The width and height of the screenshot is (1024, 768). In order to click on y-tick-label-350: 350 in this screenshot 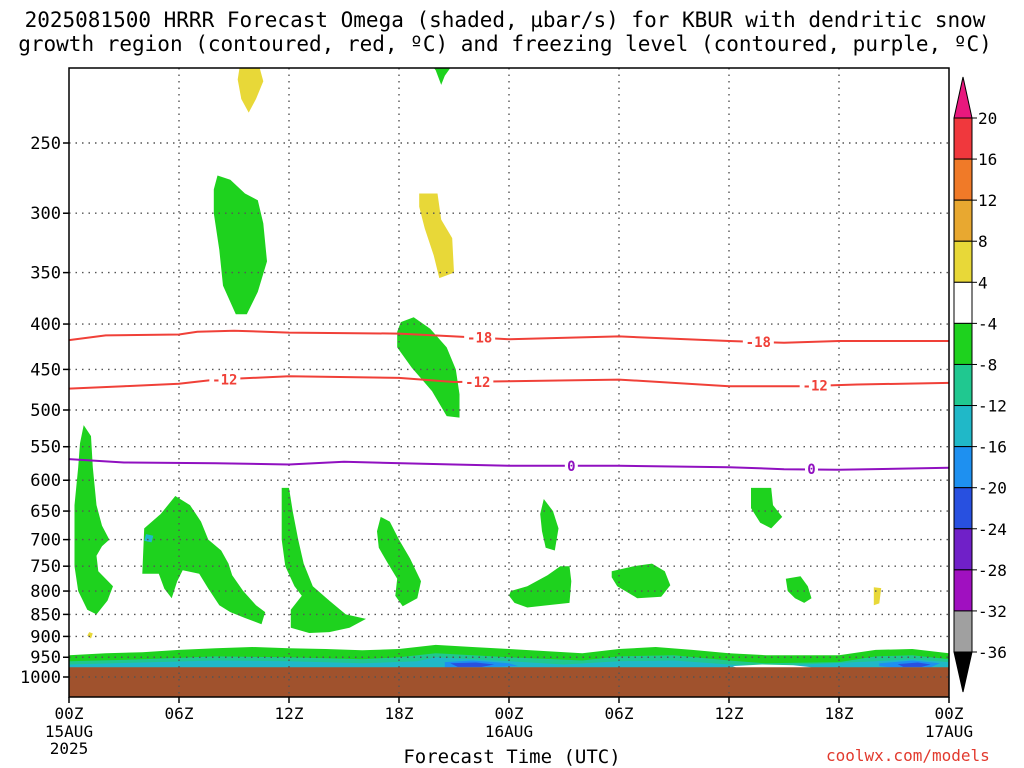, I will do `click(45, 274)`.